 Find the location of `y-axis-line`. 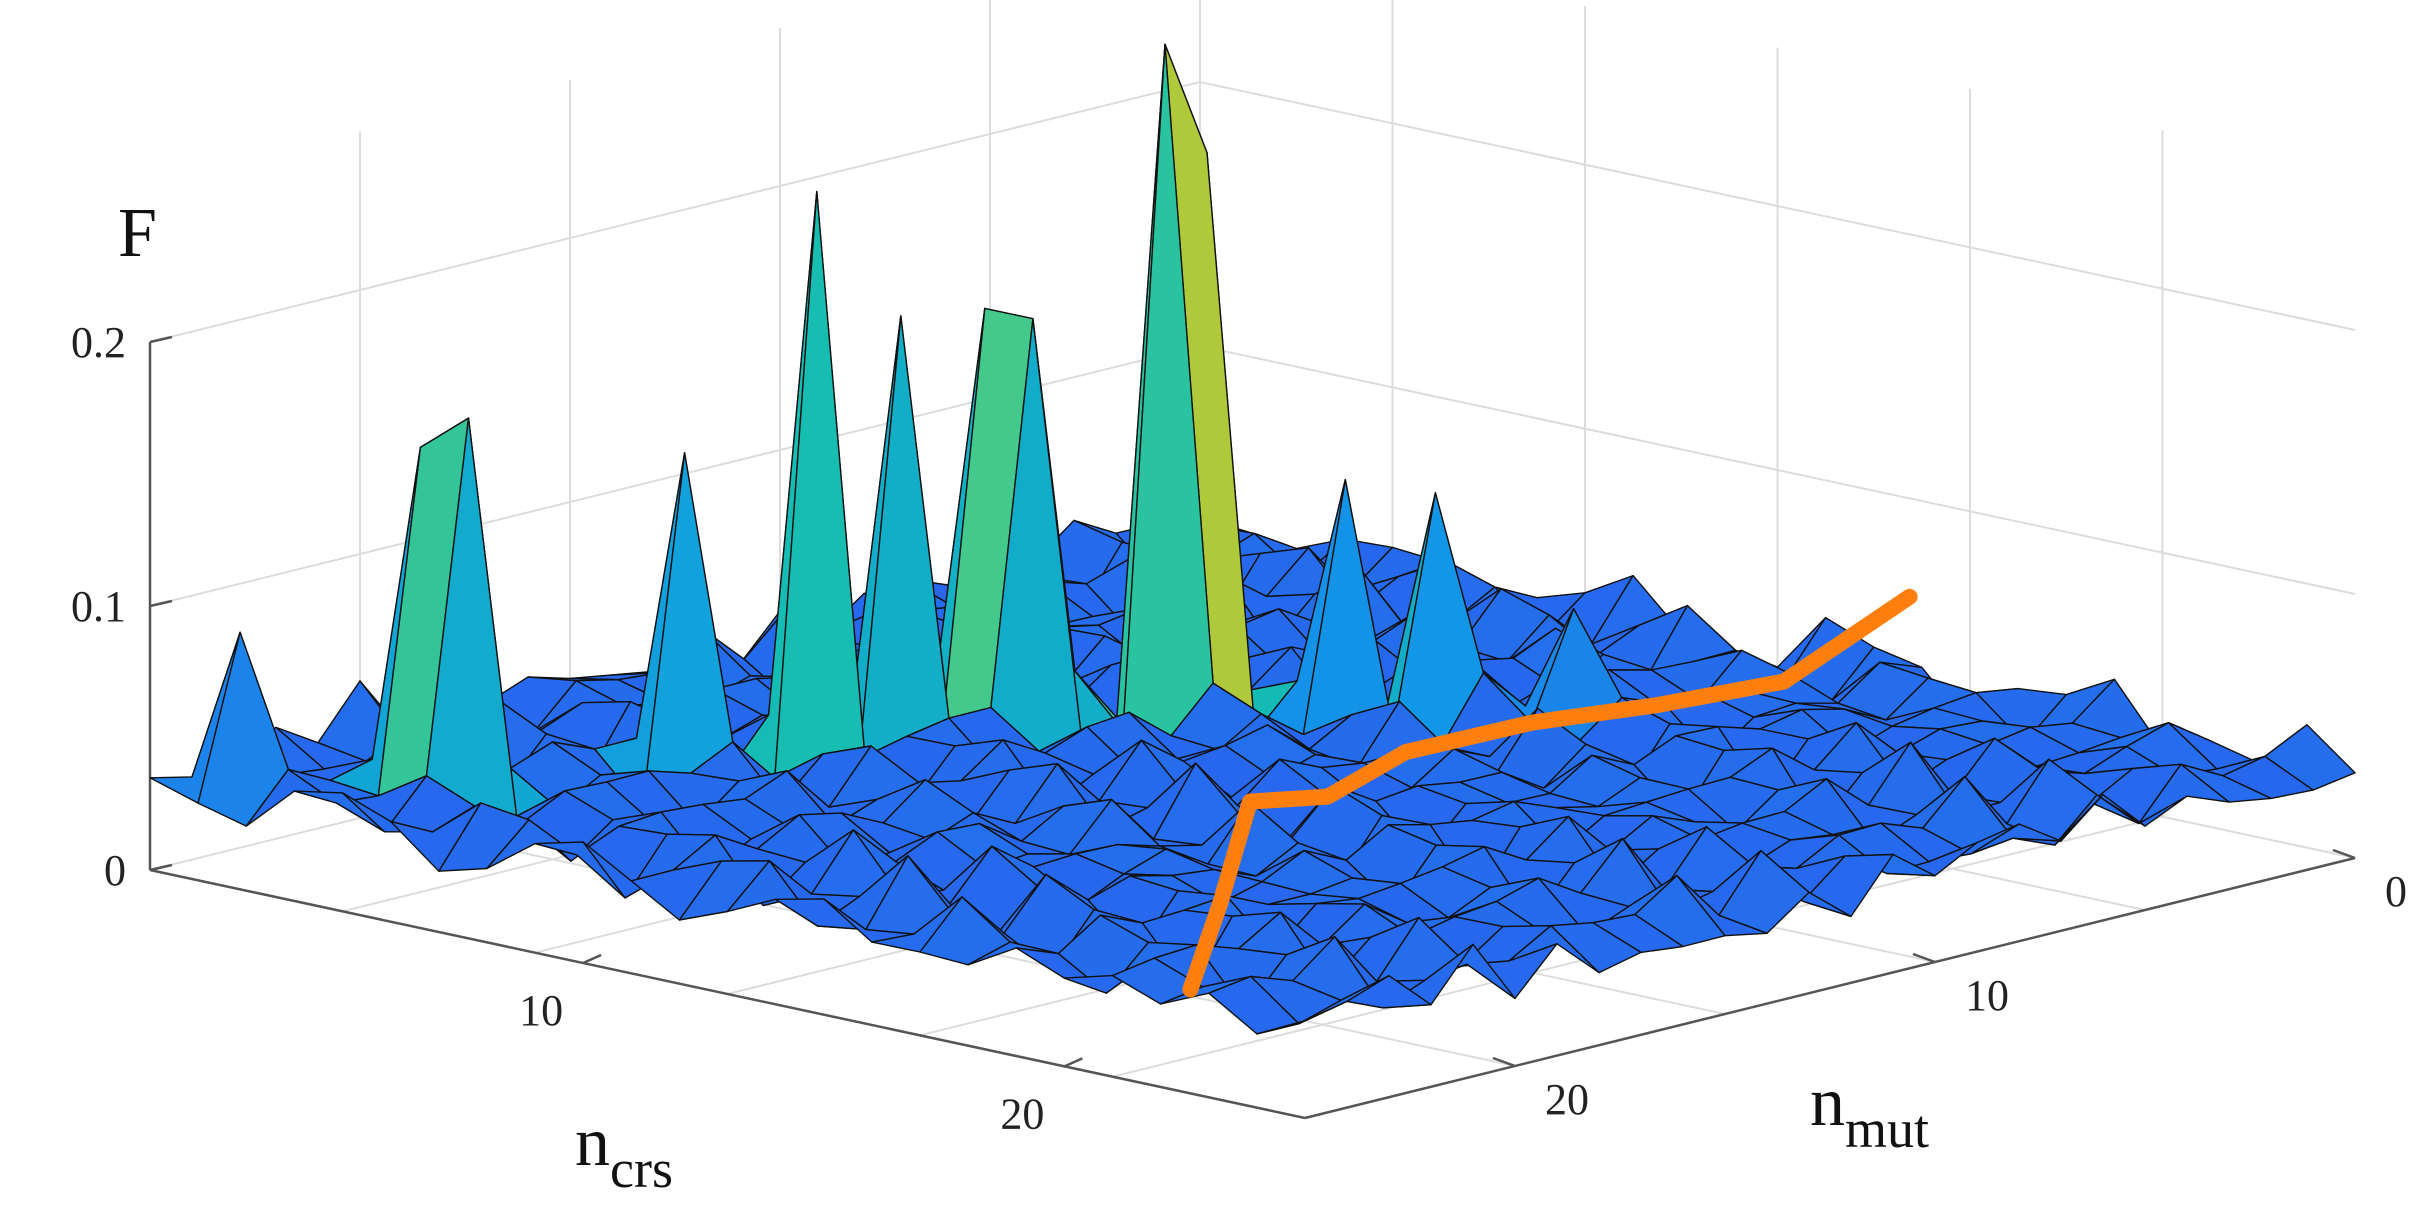

y-axis-line is located at coordinates (1830, 988).